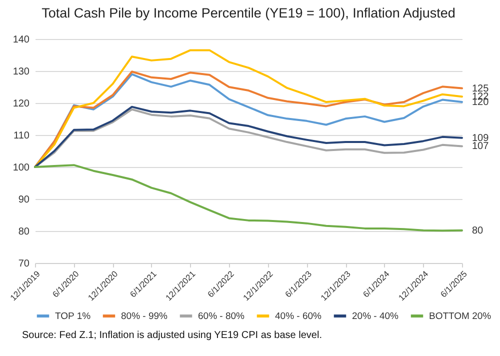  I want to click on legend-label: 20% - 40%, so click(376, 316).